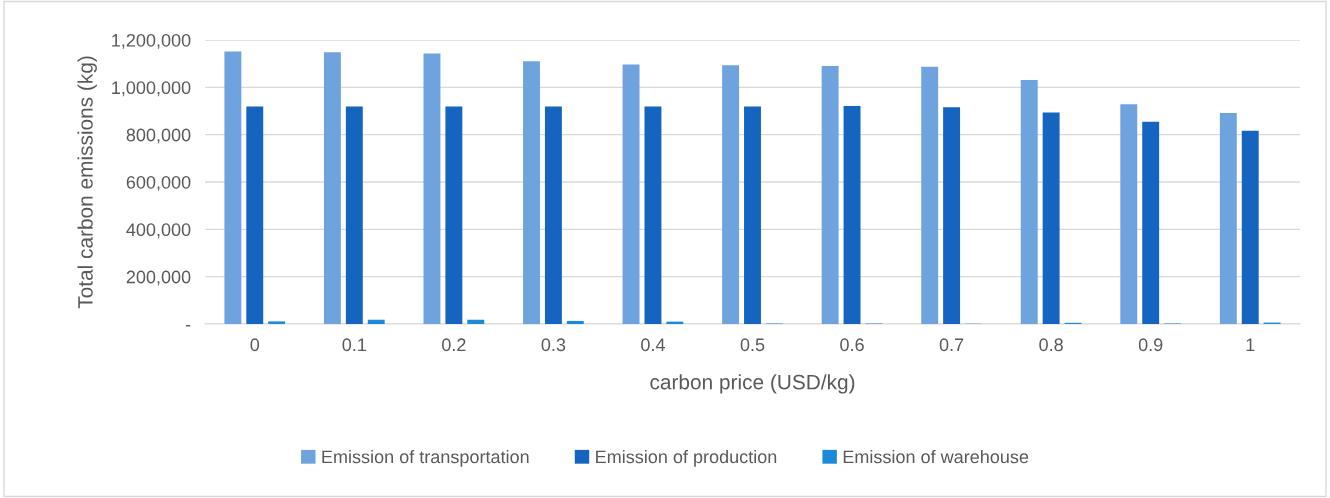 Image resolution: width=1330 pixels, height=498 pixels. Describe the element at coordinates (951, 345) in the screenshot. I see `x-tick-label: 0.7` at that location.